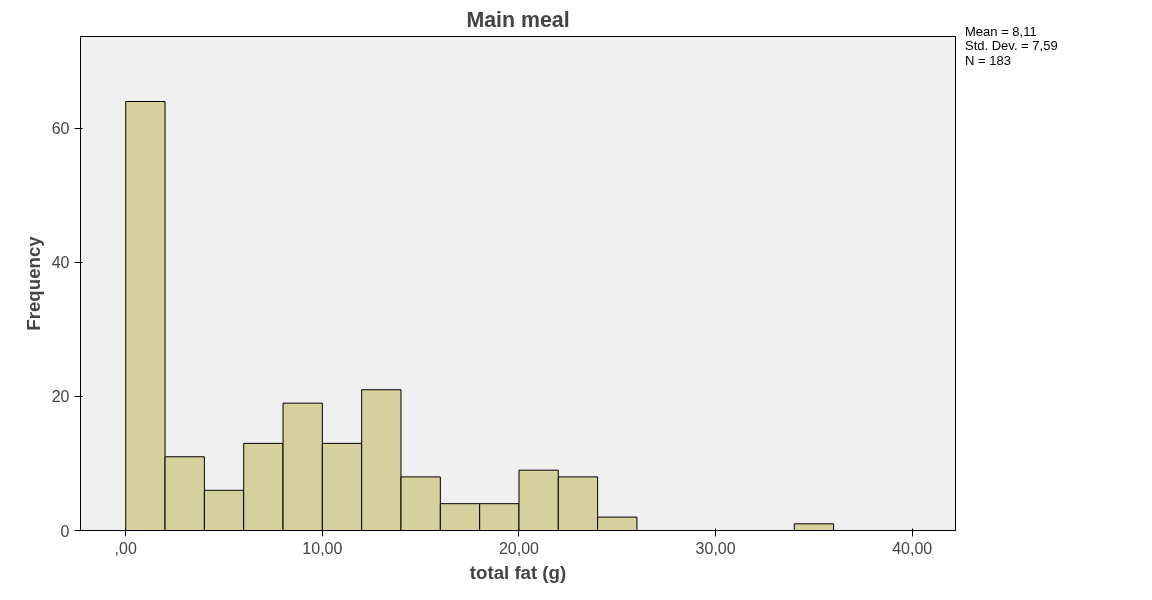  What do you see at coordinates (65, 531) in the screenshot?
I see `y-tick-label: 0` at bounding box center [65, 531].